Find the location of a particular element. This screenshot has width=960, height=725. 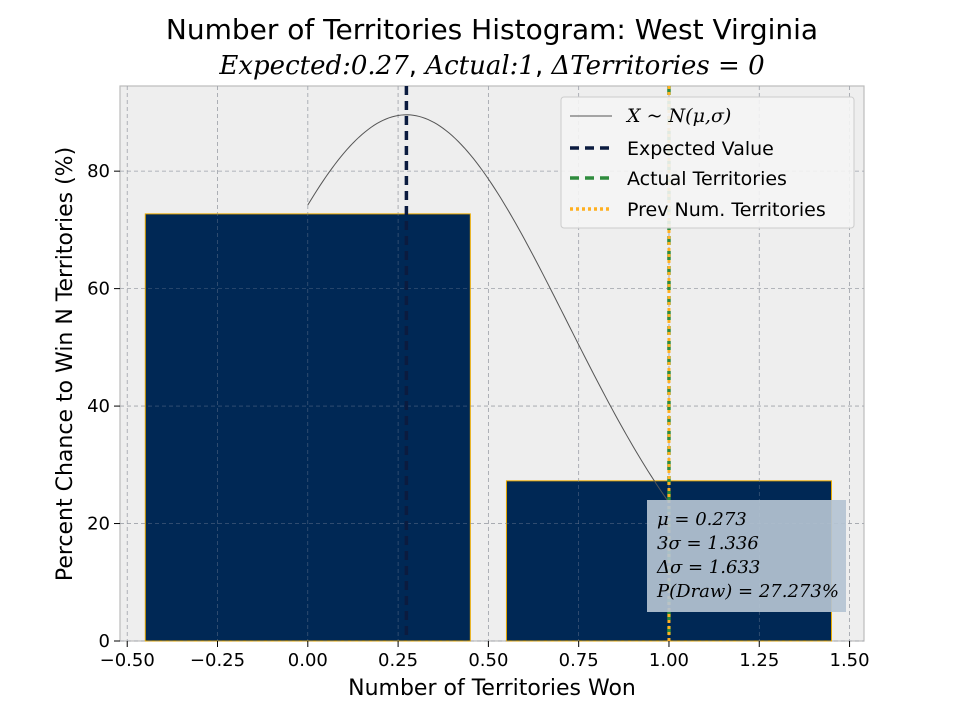

subtitle-actual-label: Actual is located at coordinates (466, 66).